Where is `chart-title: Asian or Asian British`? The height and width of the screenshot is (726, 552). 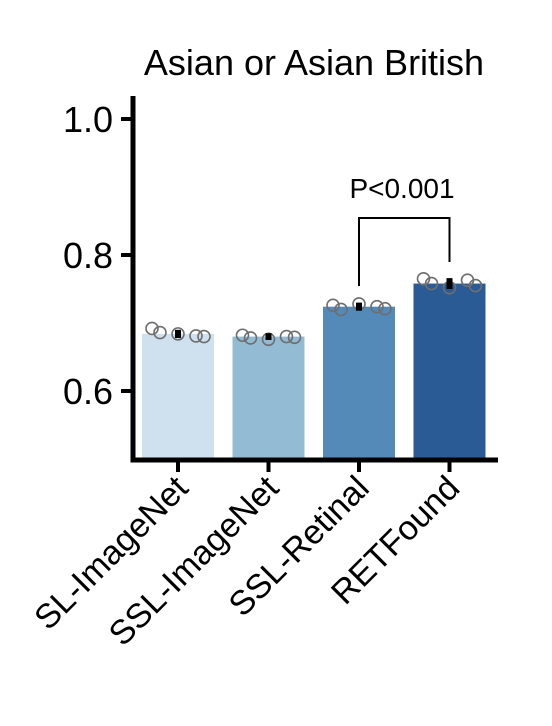
chart-title: Asian or Asian British is located at coordinates (314, 62).